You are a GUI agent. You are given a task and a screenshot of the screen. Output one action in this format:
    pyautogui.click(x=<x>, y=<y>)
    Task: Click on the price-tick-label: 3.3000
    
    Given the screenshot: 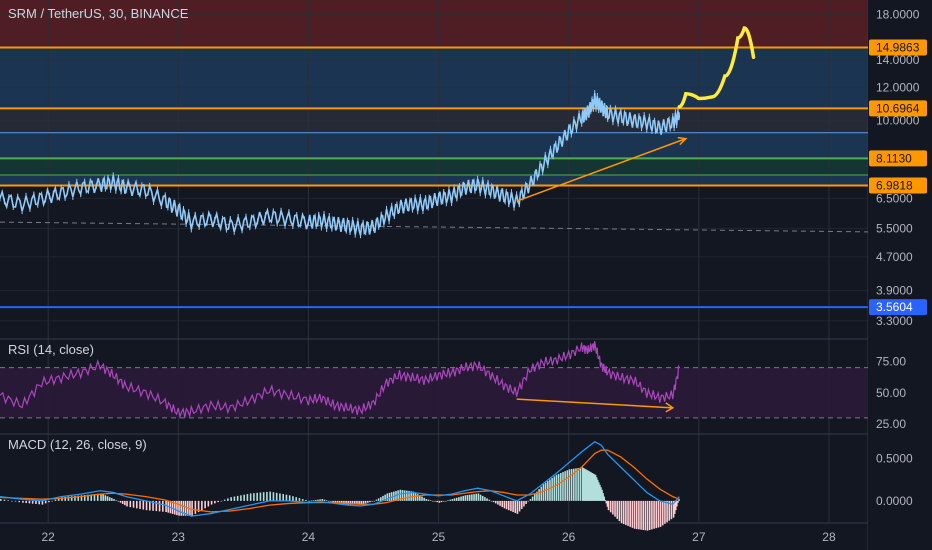 What is the action you would take?
    pyautogui.click(x=894, y=321)
    